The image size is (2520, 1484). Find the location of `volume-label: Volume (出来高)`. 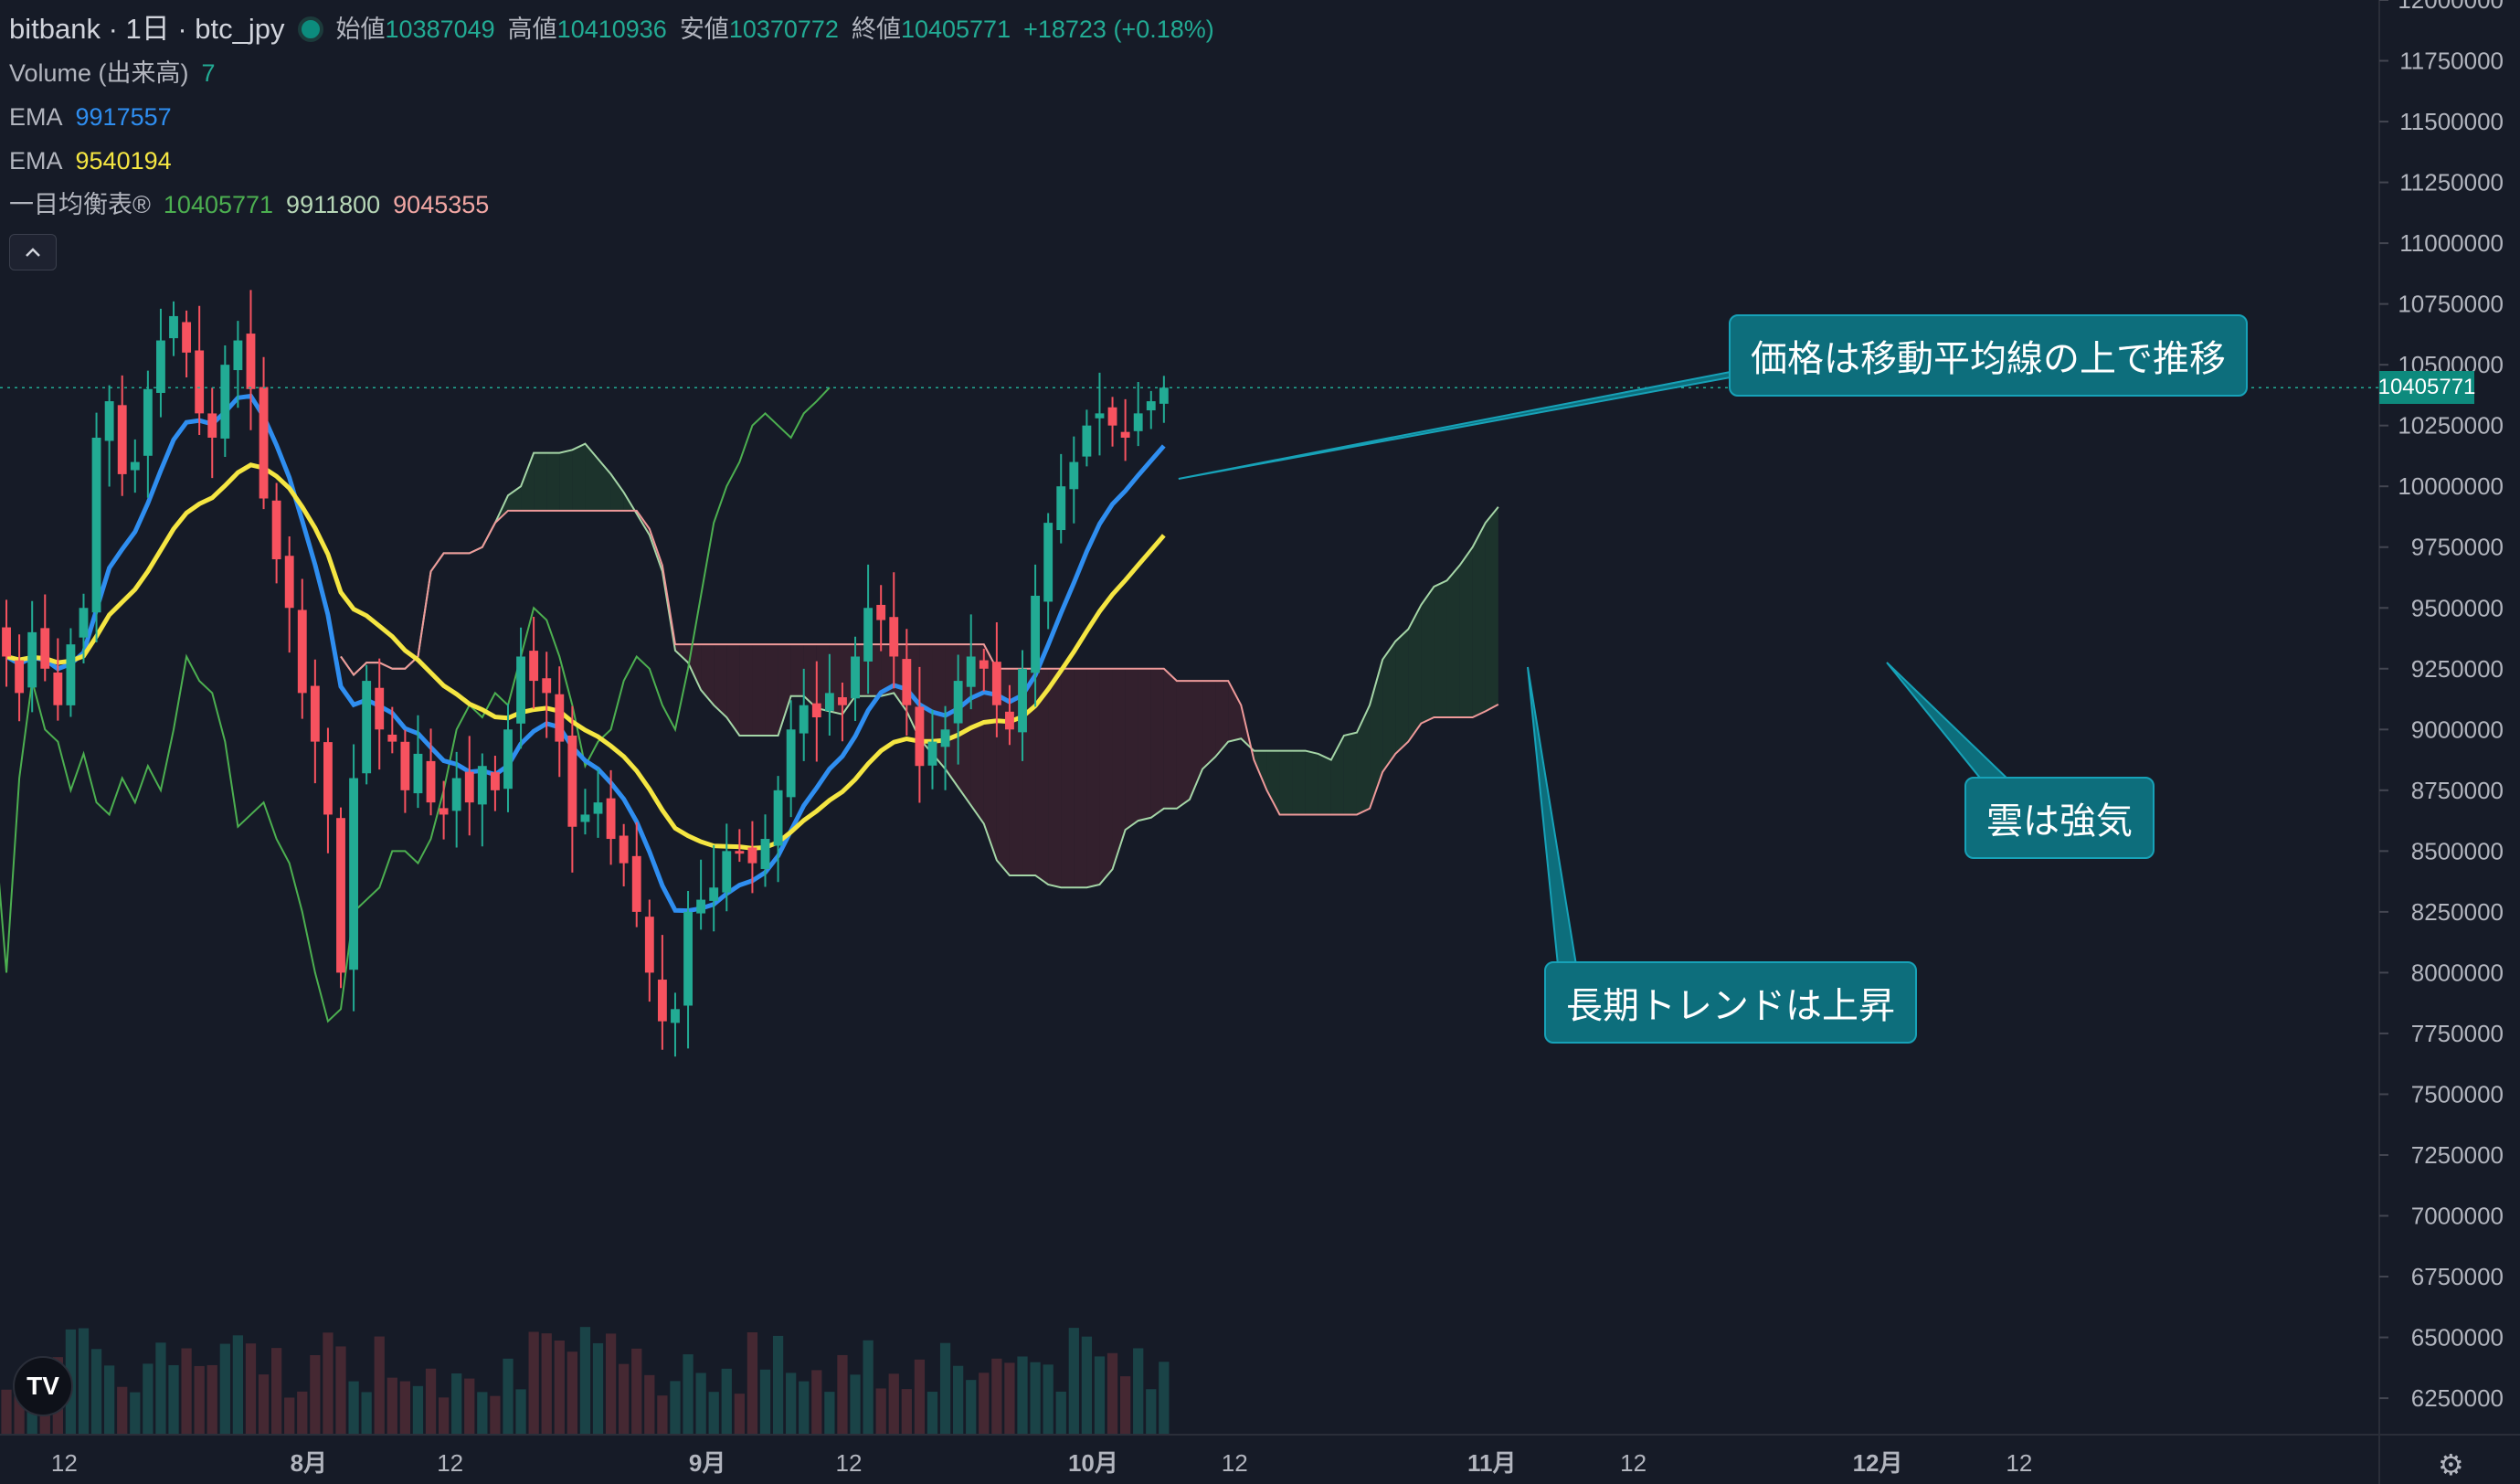

volume-label: Volume (出来高) is located at coordinates (99, 73).